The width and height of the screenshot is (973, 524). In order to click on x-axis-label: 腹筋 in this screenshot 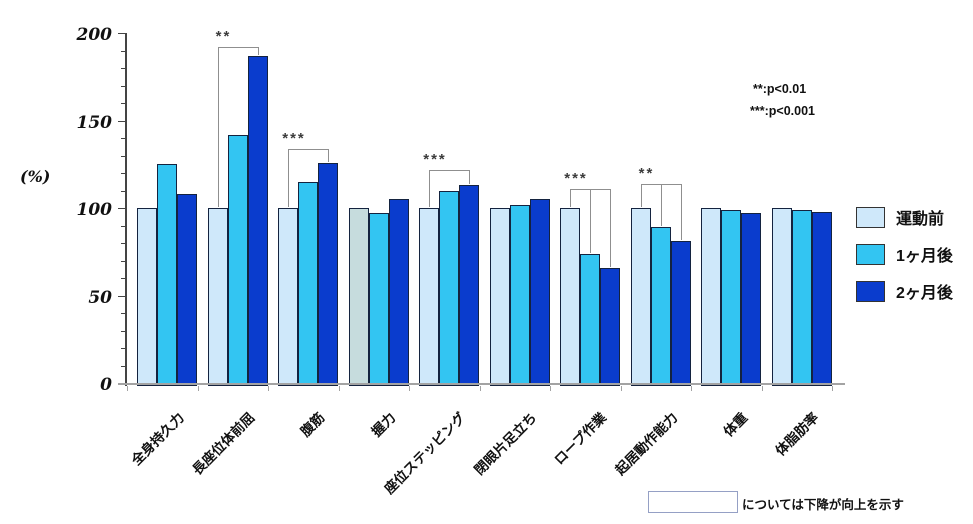, I will do `click(312, 424)`.